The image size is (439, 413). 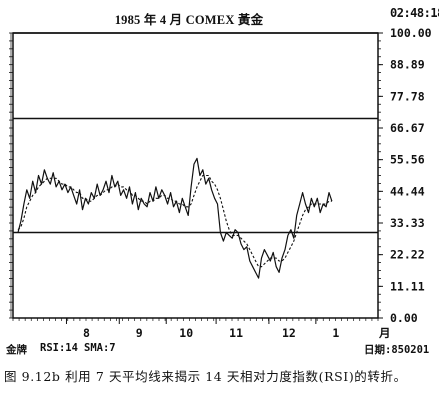 I want to click on x-axis: 8 9 10 11 12 1 月, so click(x=201, y=329).